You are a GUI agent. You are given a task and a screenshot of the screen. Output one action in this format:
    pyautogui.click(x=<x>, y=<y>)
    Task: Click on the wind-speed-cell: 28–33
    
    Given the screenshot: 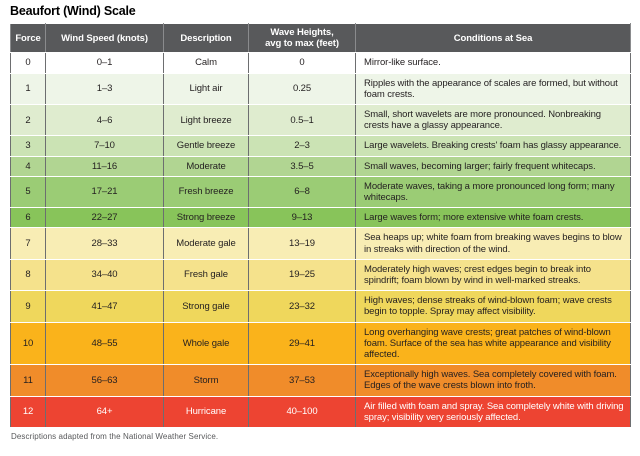 What is the action you would take?
    pyautogui.click(x=104, y=243)
    